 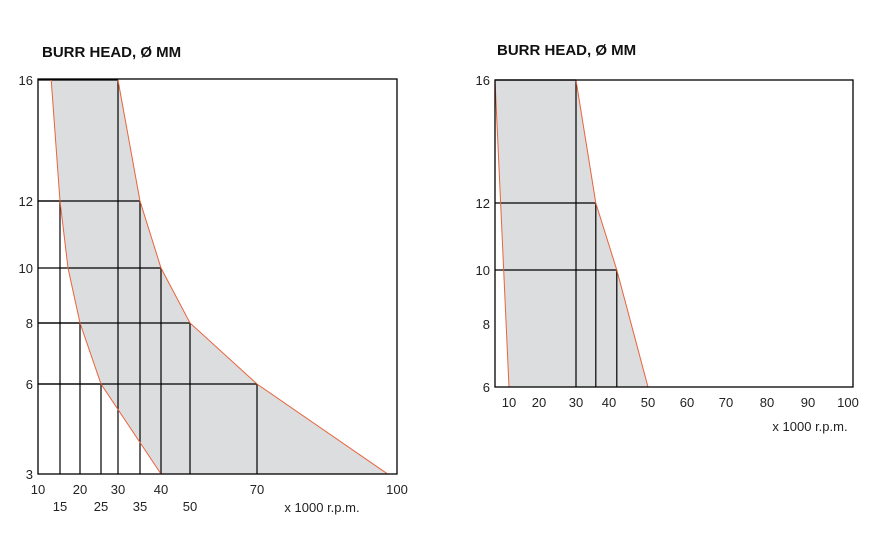 What do you see at coordinates (29, 384) in the screenshot?
I see `chart1-y-tick-label: 6` at bounding box center [29, 384].